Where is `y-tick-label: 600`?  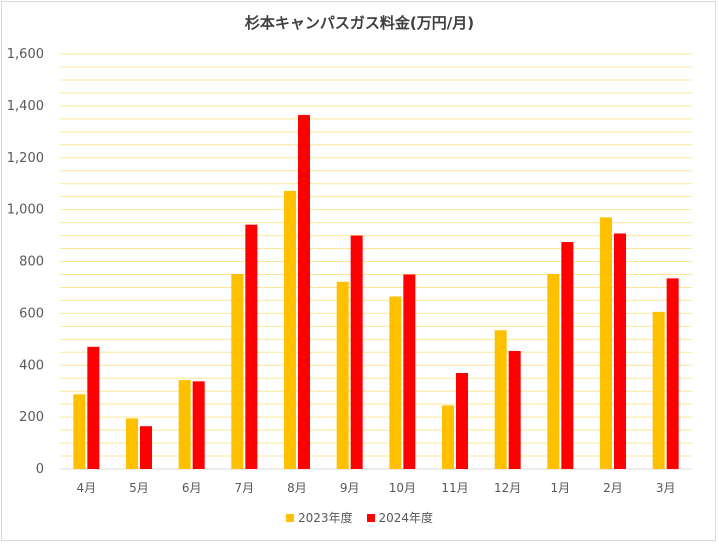
y-tick-label: 600 is located at coordinates (31, 313).